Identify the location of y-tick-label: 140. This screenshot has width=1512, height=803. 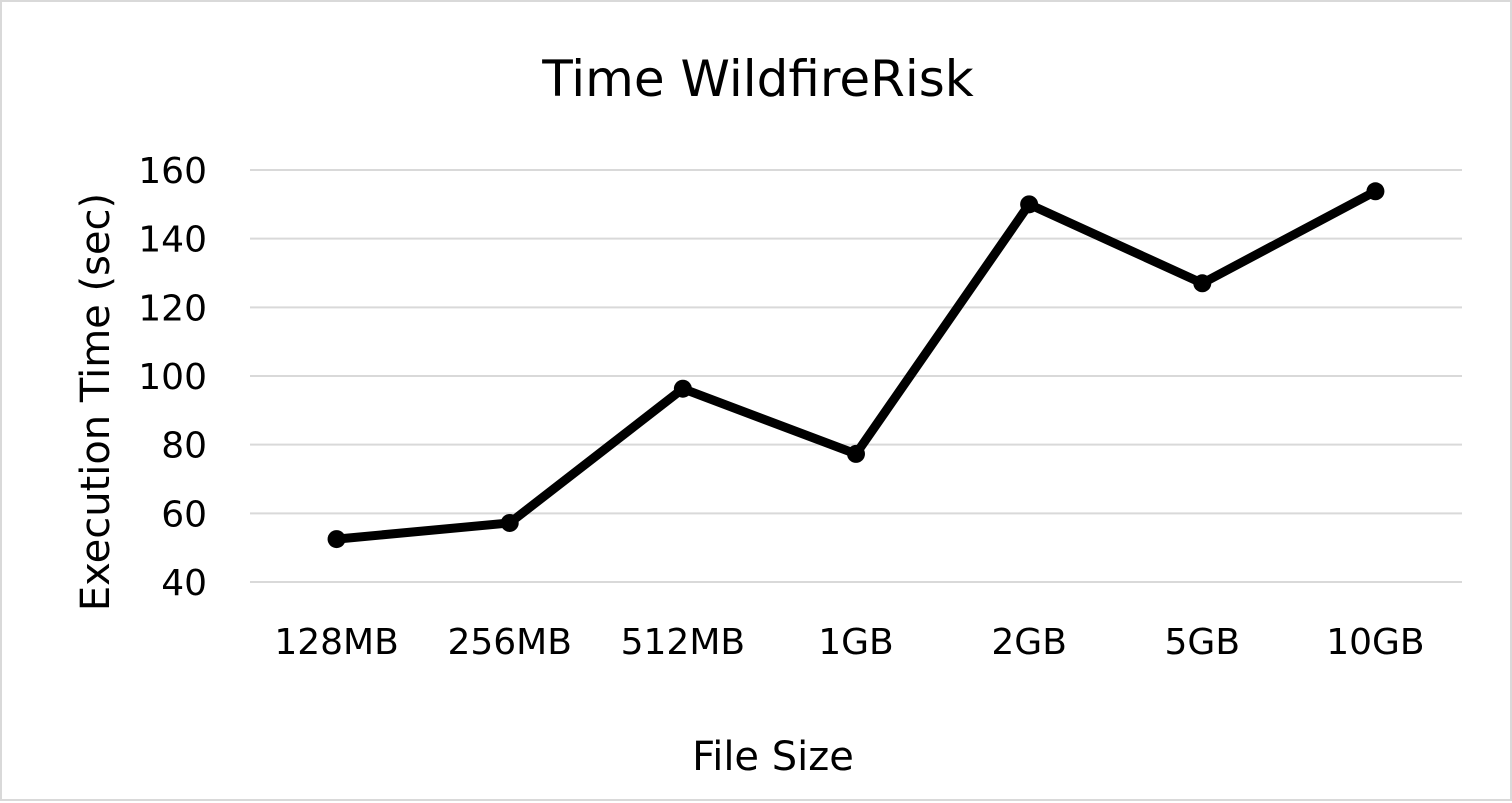
(172, 240).